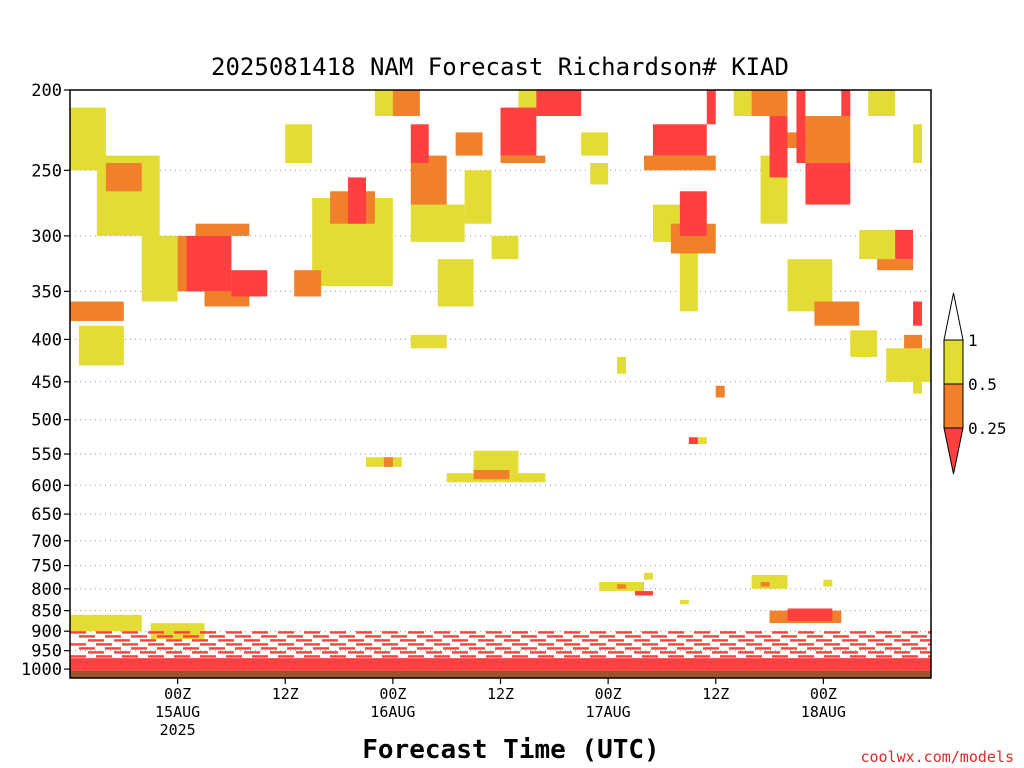 This screenshot has width=1024, height=768. Describe the element at coordinates (823, 712) in the screenshot. I see `x-tick-label: 18AUG` at that location.